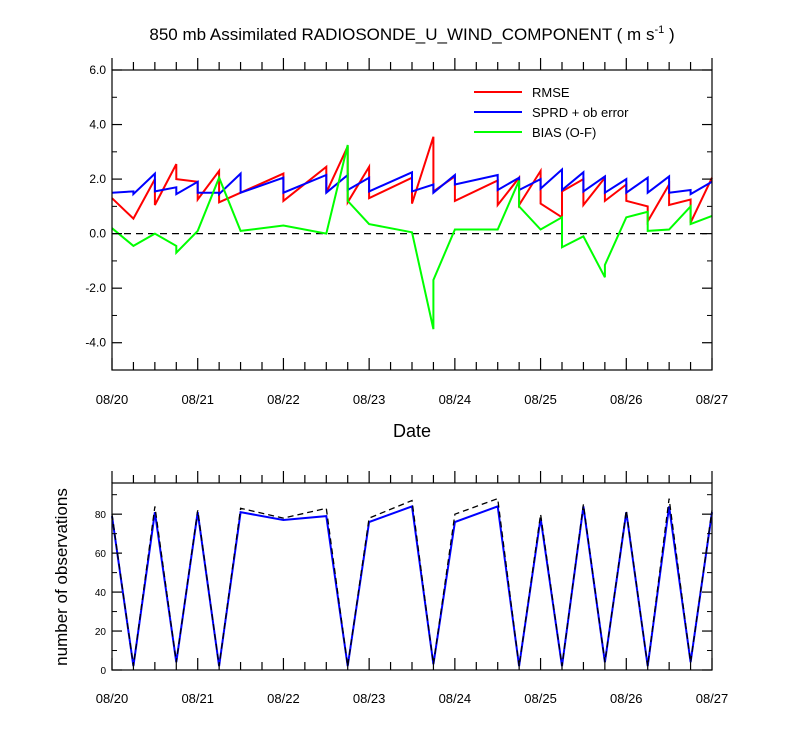  I want to click on legend-label: SPRD + ob error, so click(580, 112).